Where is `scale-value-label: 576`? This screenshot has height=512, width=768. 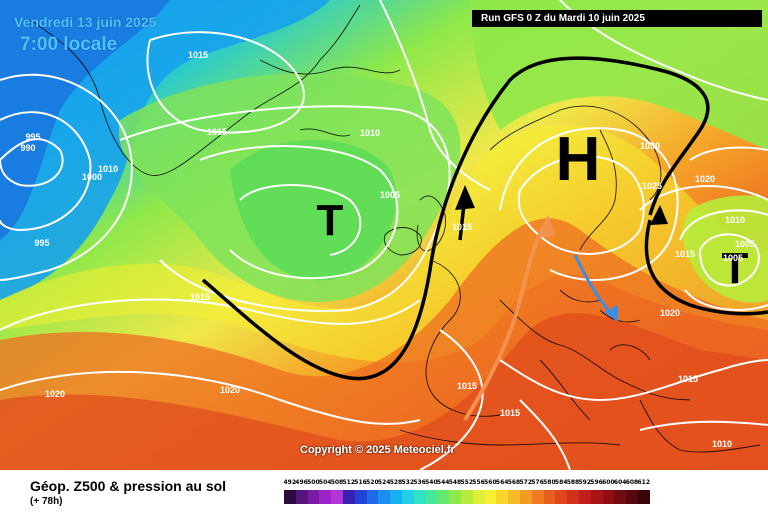 scale-value-label: 576 is located at coordinates (537, 482).